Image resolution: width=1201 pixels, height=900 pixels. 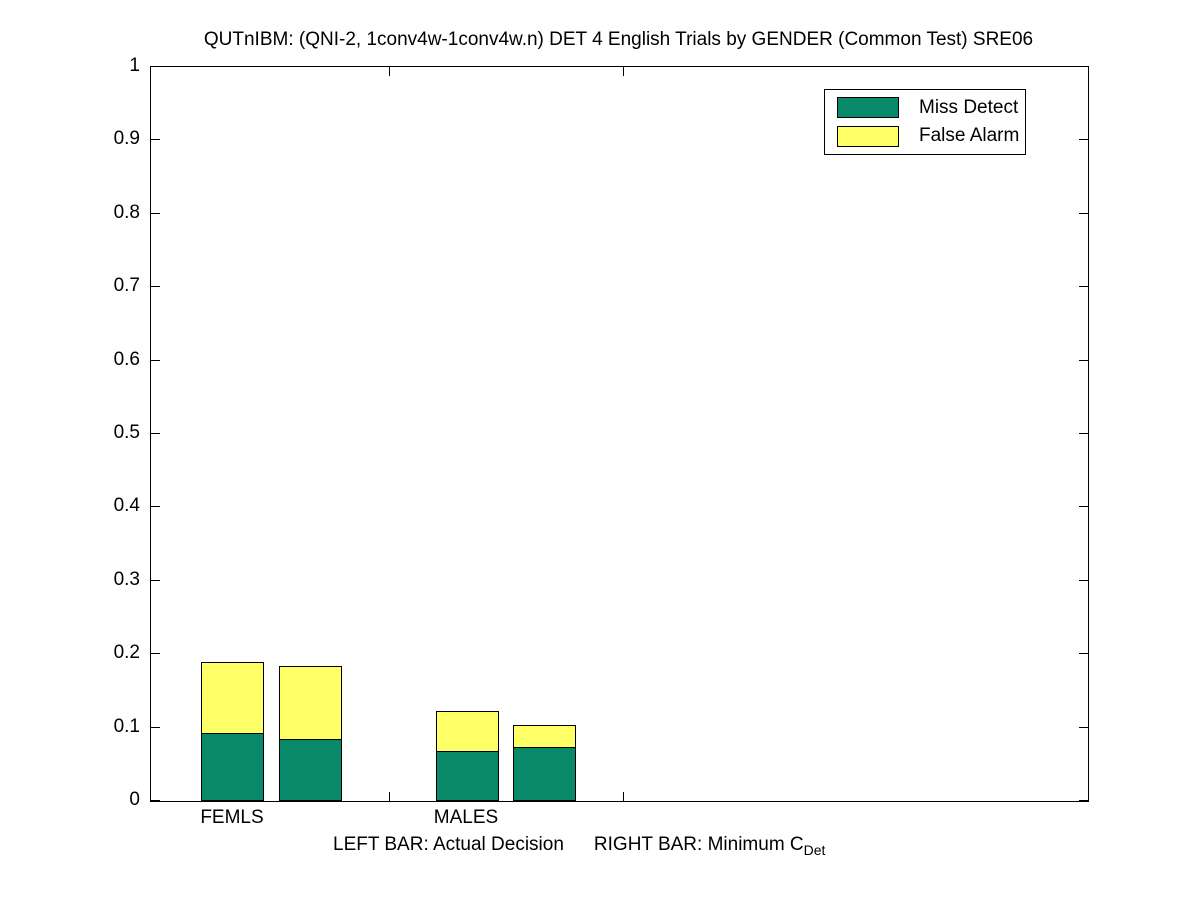 What do you see at coordinates (969, 136) in the screenshot?
I see `legend-label-false-alarm: False Alarm` at bounding box center [969, 136].